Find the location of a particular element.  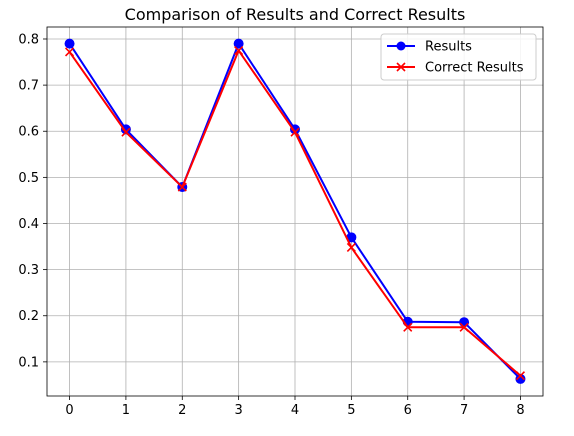

x-tick-label-5: 5 is located at coordinates (351, 410).